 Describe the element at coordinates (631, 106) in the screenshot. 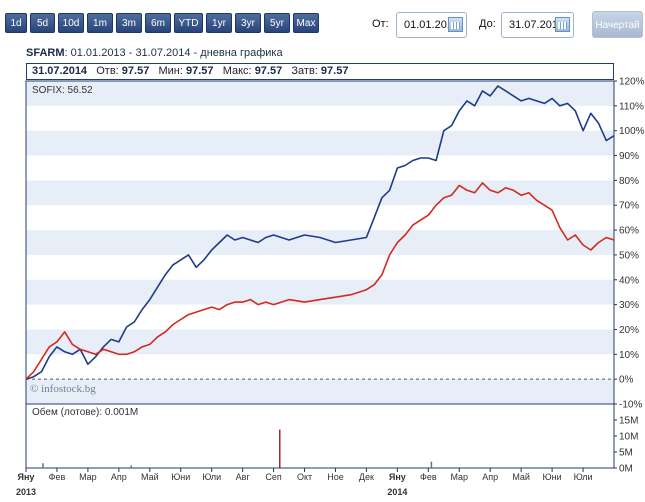

I see `y-tick-label: 110%` at that location.